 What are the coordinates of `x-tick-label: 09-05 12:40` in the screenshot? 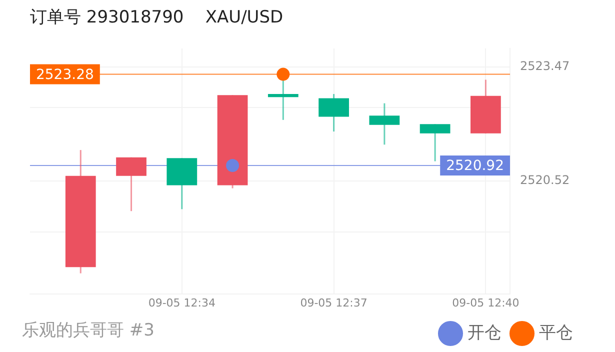 It's located at (486, 303).